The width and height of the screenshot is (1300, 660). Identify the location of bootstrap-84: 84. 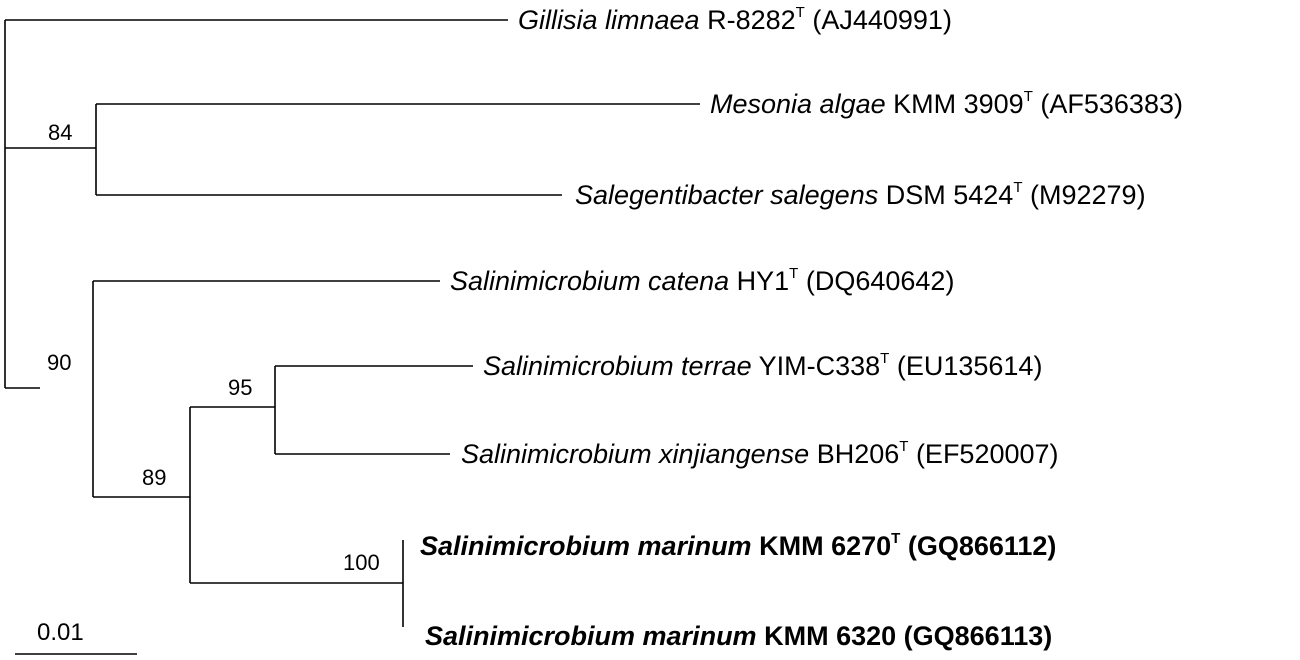
(60, 132).